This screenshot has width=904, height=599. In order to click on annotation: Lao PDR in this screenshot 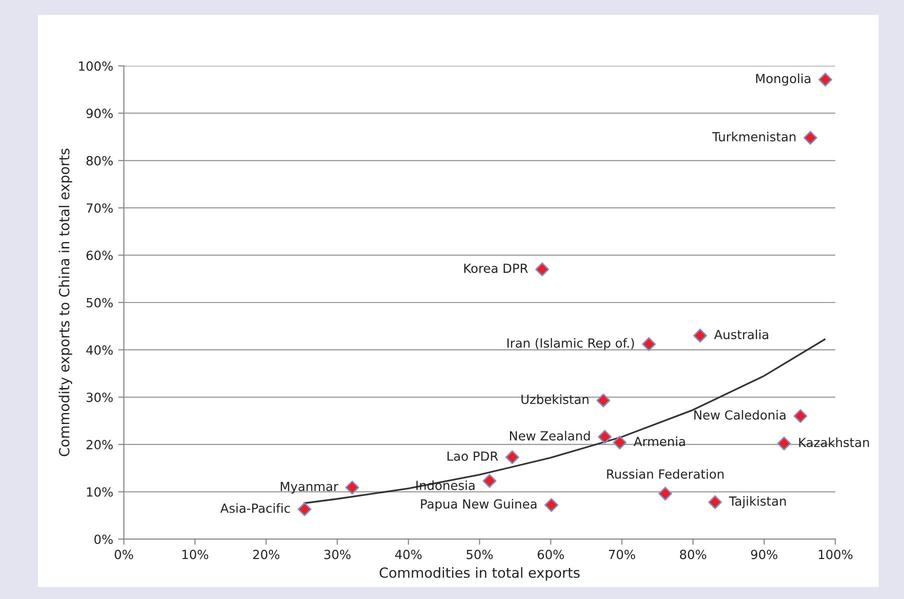, I will do `click(473, 456)`.